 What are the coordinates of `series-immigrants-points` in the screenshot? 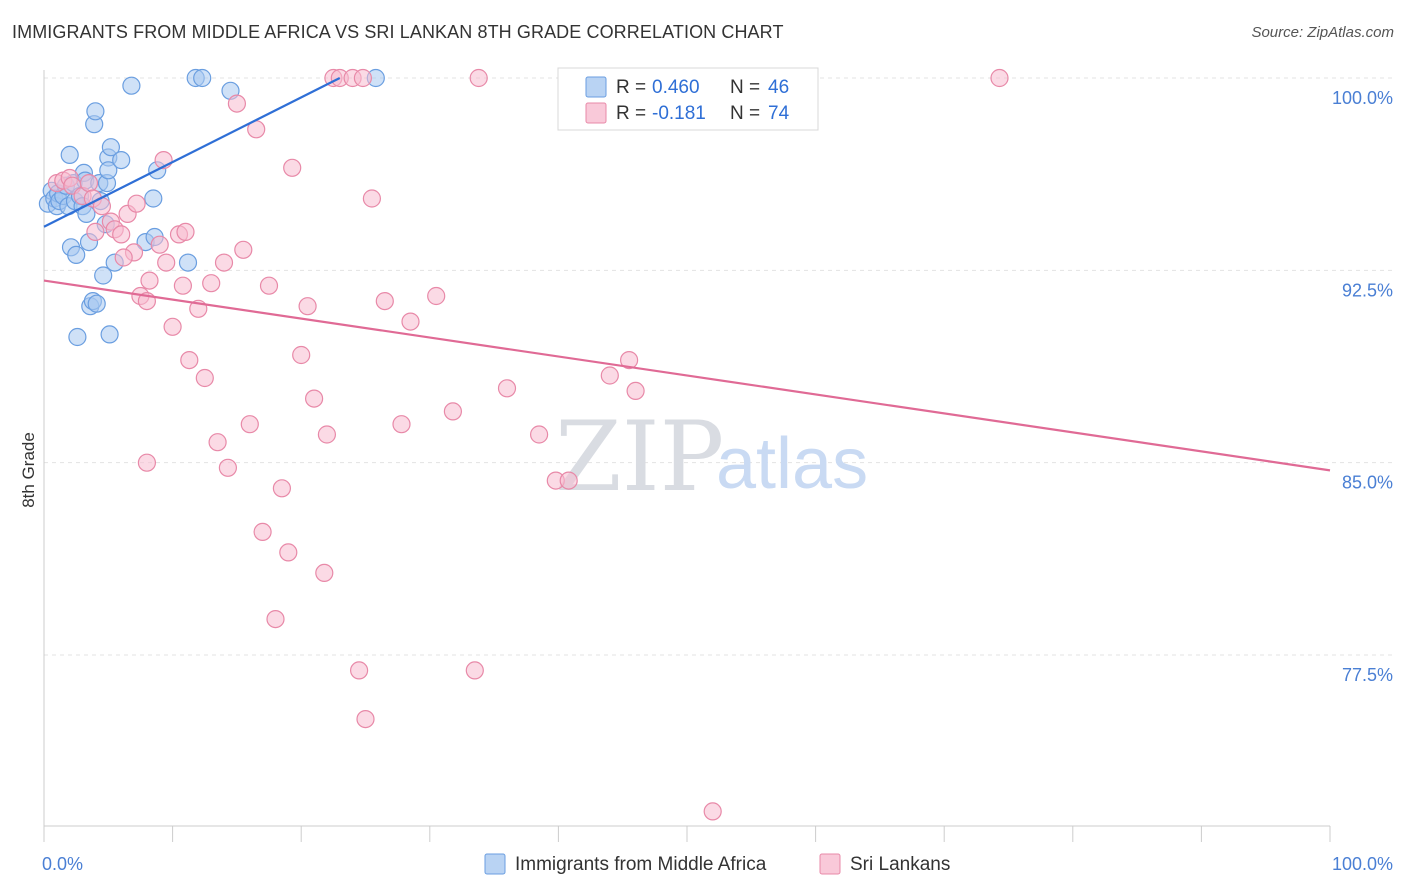 It's located at (211, 207).